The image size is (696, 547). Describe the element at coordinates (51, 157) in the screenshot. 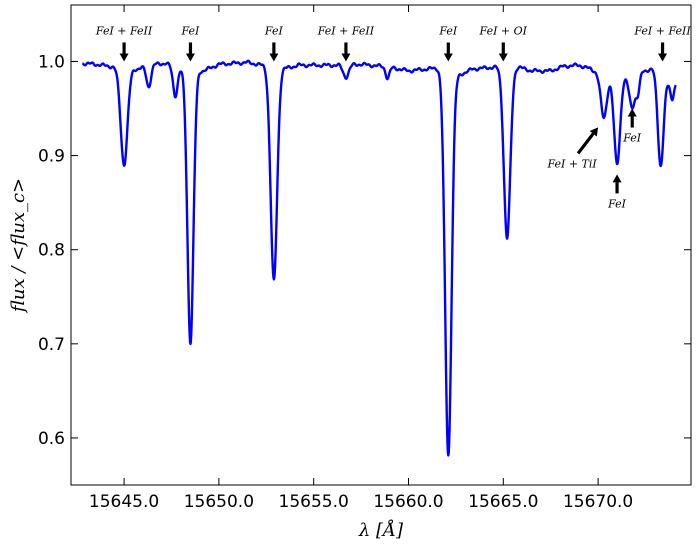

I see `y-tick-label: 0.9` at that location.